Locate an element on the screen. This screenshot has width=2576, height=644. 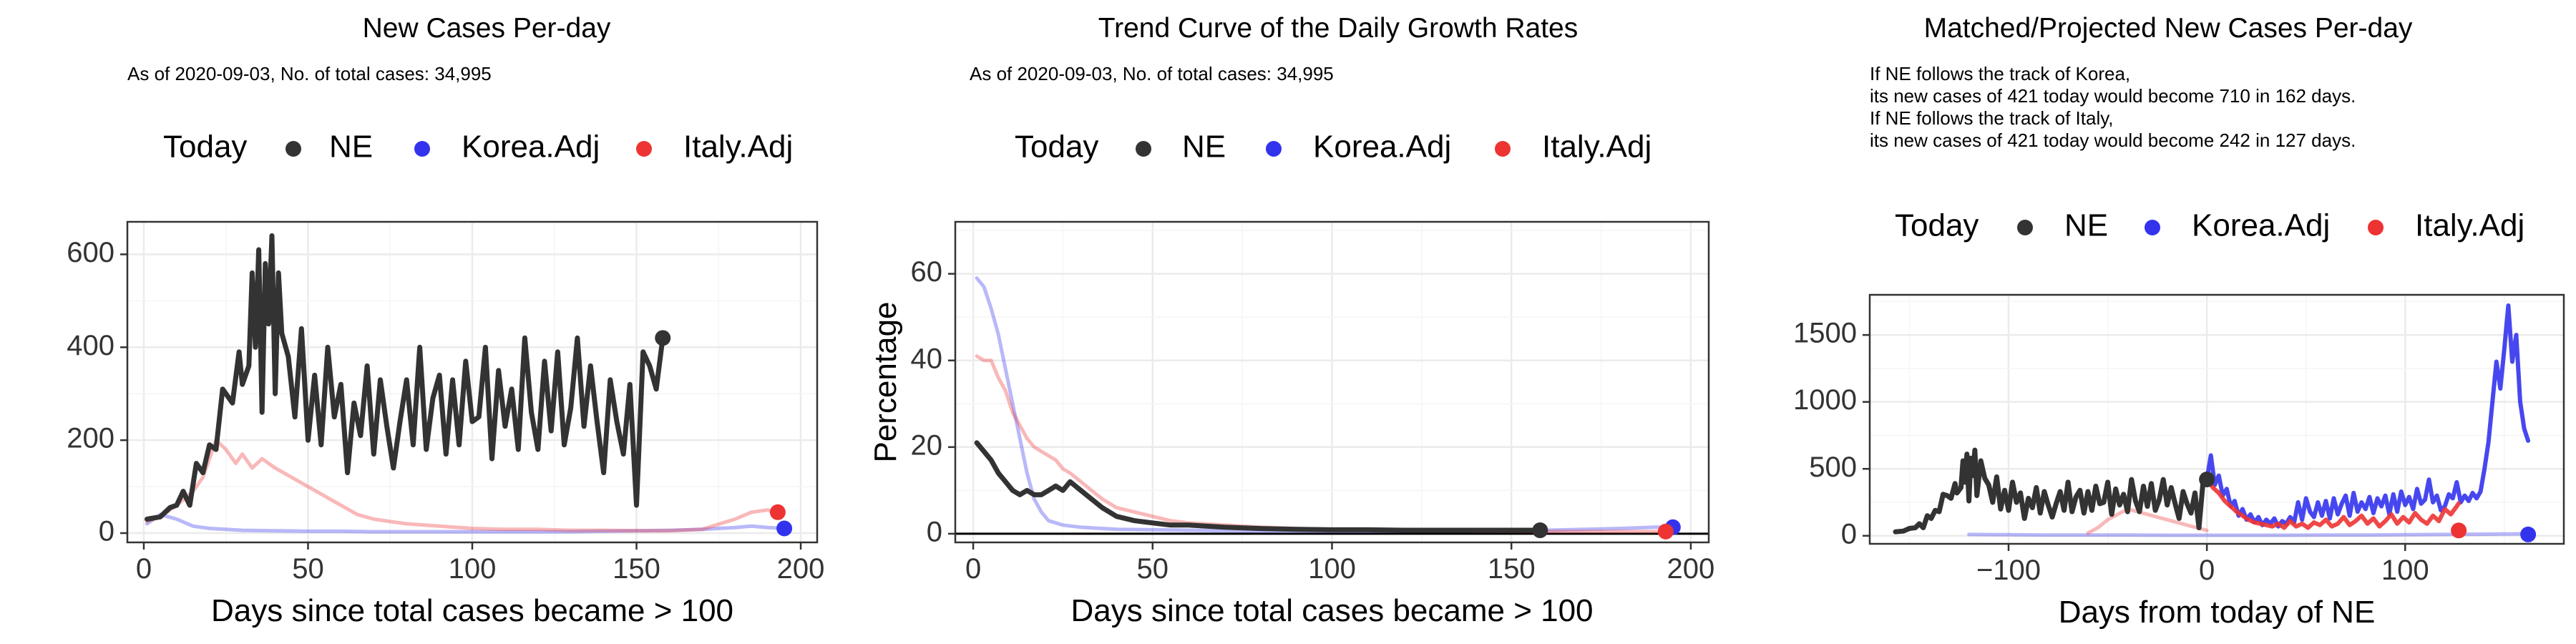
chart-title: Trend Curve of the Daily Growth Rates is located at coordinates (1338, 28).